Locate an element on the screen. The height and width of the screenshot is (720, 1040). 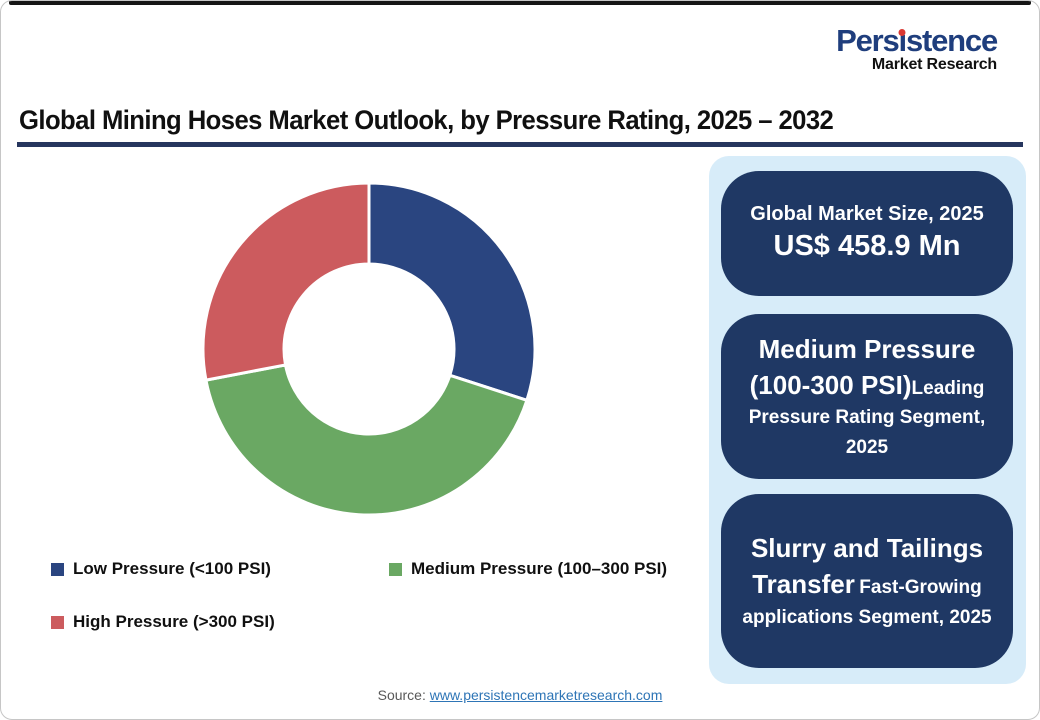
leading-segment-highlight: Medium Pressure (100-300 PSI) is located at coordinates (862, 367).